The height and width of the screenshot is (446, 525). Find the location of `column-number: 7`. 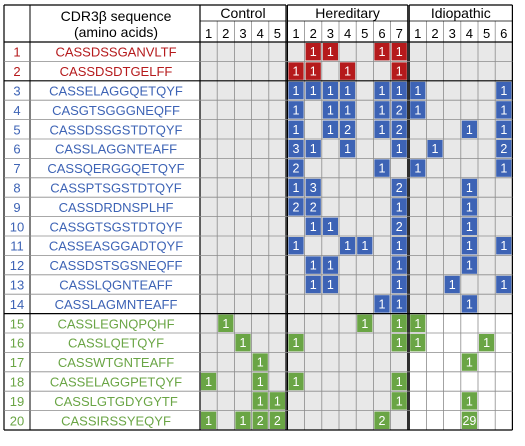

column-number: 7 is located at coordinates (399, 33).